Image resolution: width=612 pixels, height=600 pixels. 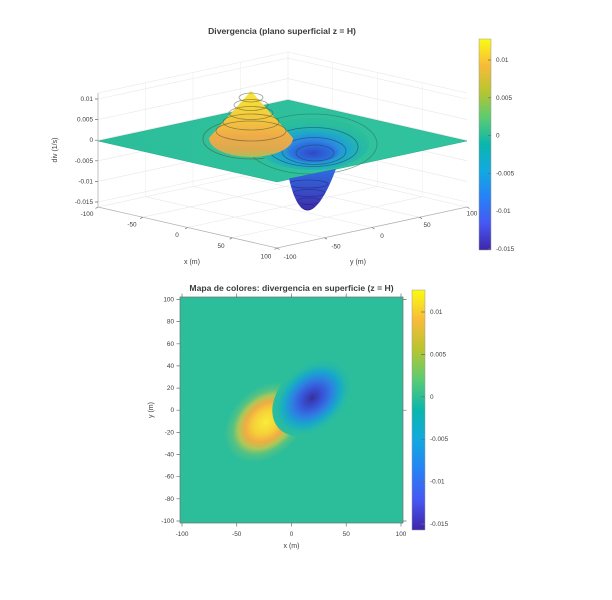 I want to click on plot2d-x-axis: -100 -50 0 50 100 x (m), so click(x=291, y=540).